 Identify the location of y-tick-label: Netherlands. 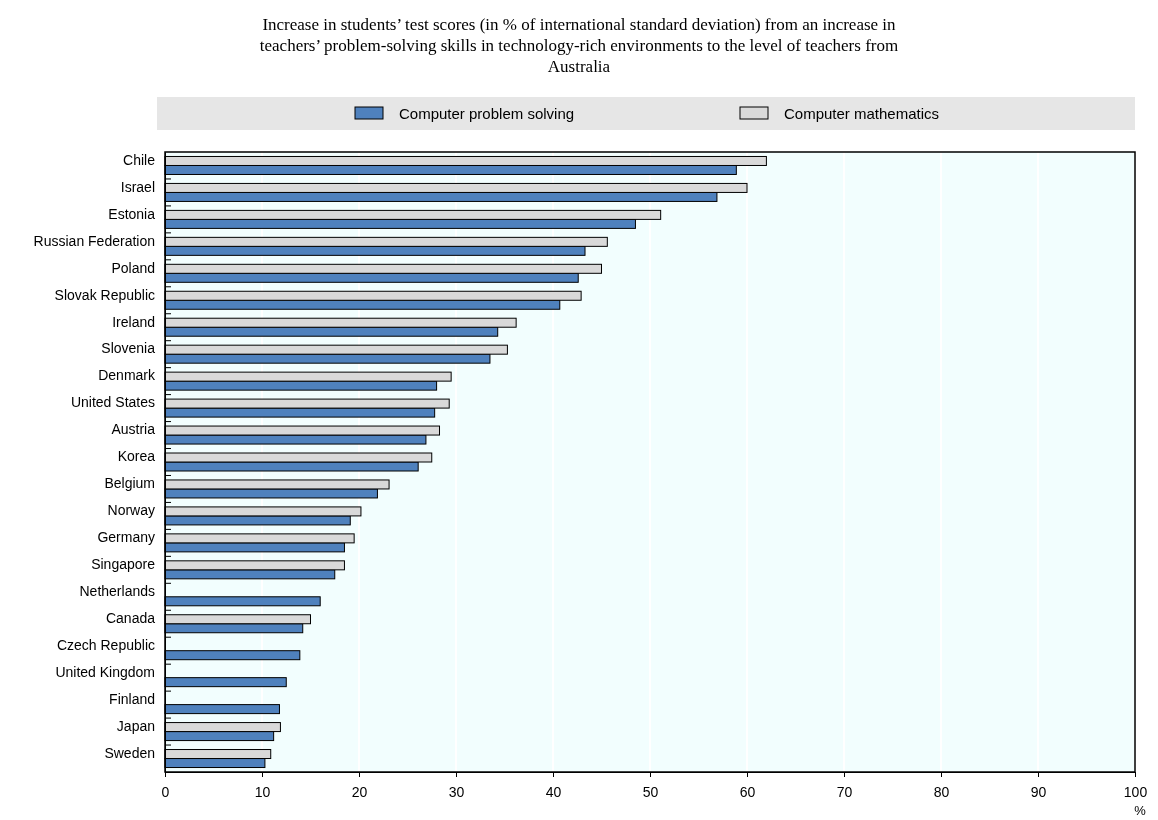
(117, 591).